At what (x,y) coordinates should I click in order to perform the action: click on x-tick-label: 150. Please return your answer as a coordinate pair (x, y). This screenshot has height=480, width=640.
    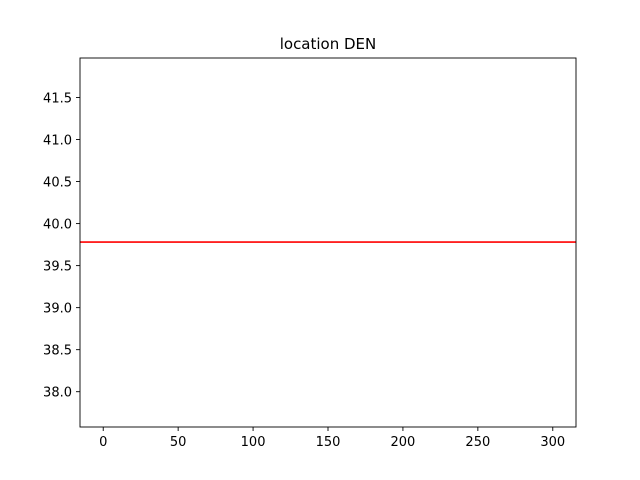
    Looking at the image, I should click on (328, 442).